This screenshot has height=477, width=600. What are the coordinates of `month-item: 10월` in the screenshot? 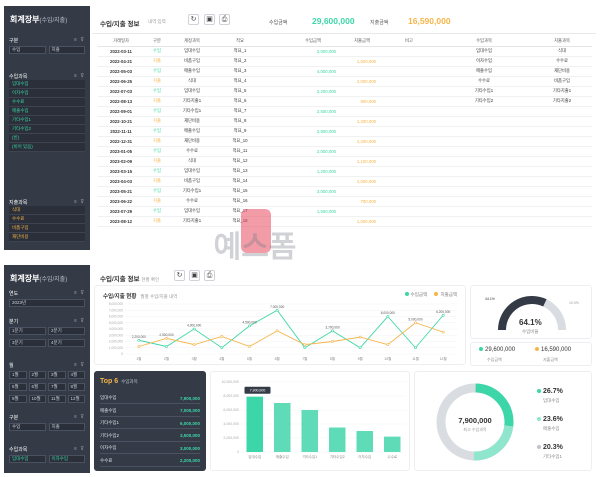 It's located at (37, 399).